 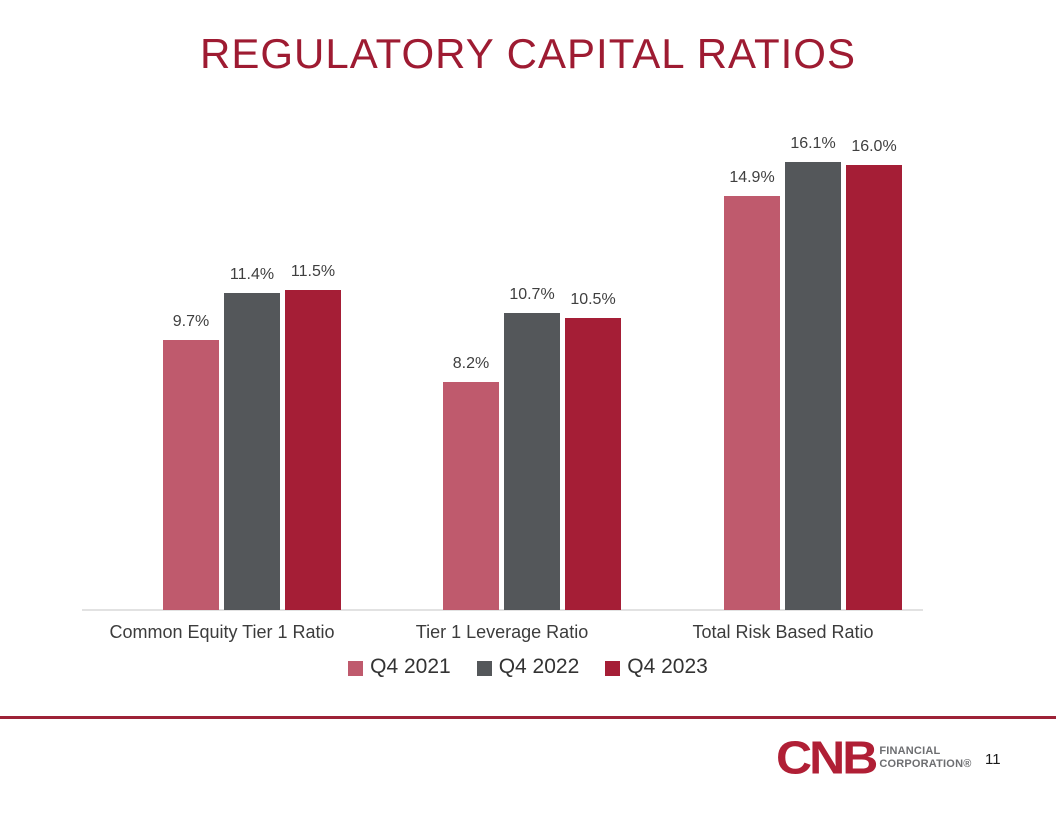 What do you see at coordinates (593, 300) in the screenshot?
I see `data-label-q4-2023-tier-1-leverage-ratio: 10.5%` at bounding box center [593, 300].